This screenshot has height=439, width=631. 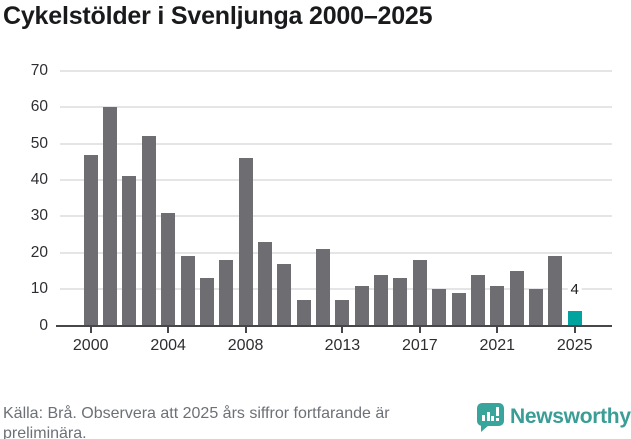 I want to click on bar-2017, so click(x=419, y=293).